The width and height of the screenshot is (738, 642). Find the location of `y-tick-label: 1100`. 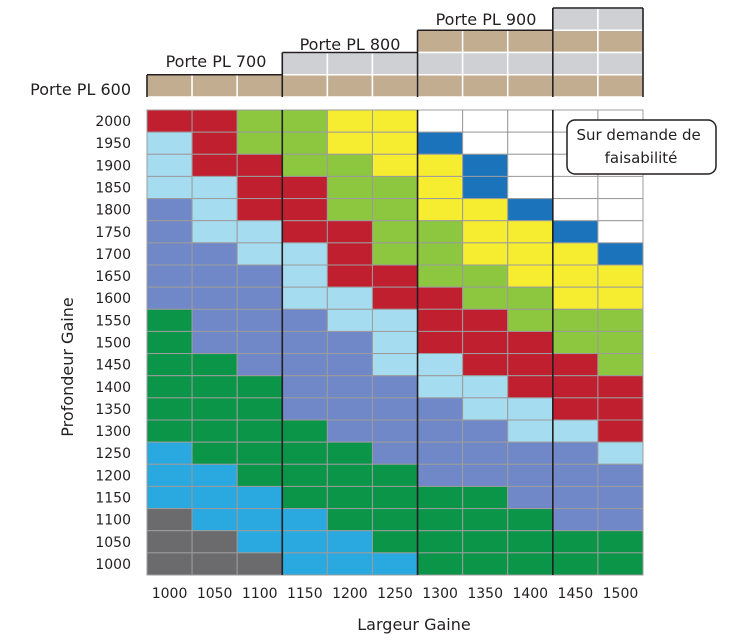

y-tick-label: 1100 is located at coordinates (113, 521).